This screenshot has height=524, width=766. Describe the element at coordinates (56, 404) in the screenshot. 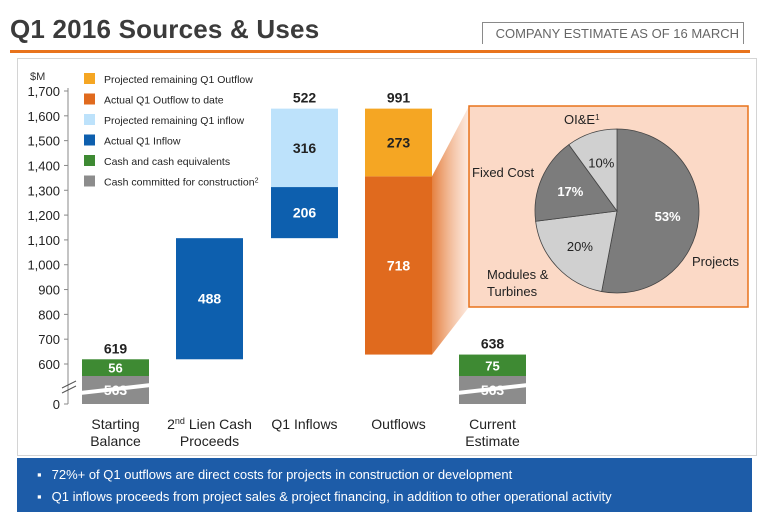

I see `y-tick-label: 0` at that location.